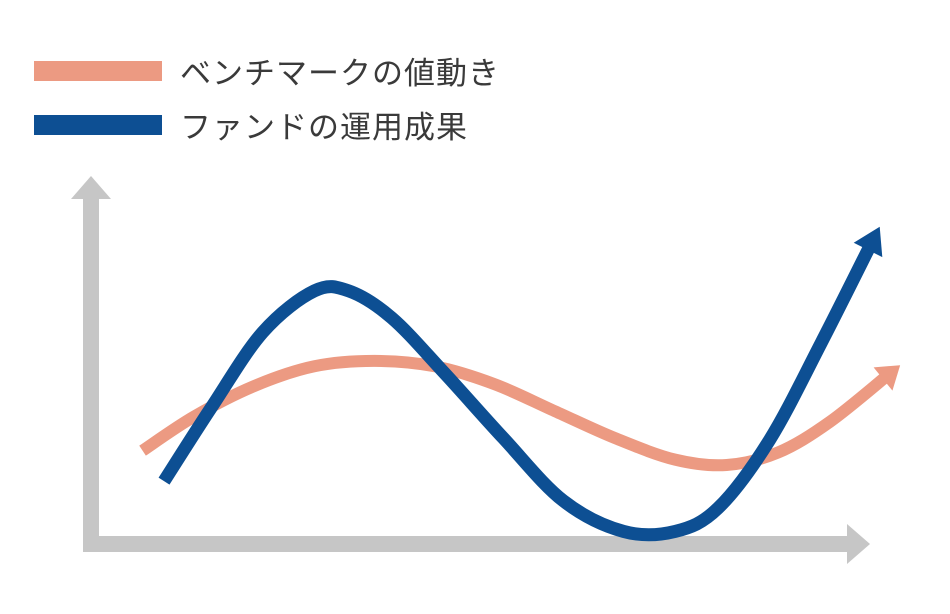 The image size is (950, 614). I want to click on legend-swatch-fund, so click(98, 124).